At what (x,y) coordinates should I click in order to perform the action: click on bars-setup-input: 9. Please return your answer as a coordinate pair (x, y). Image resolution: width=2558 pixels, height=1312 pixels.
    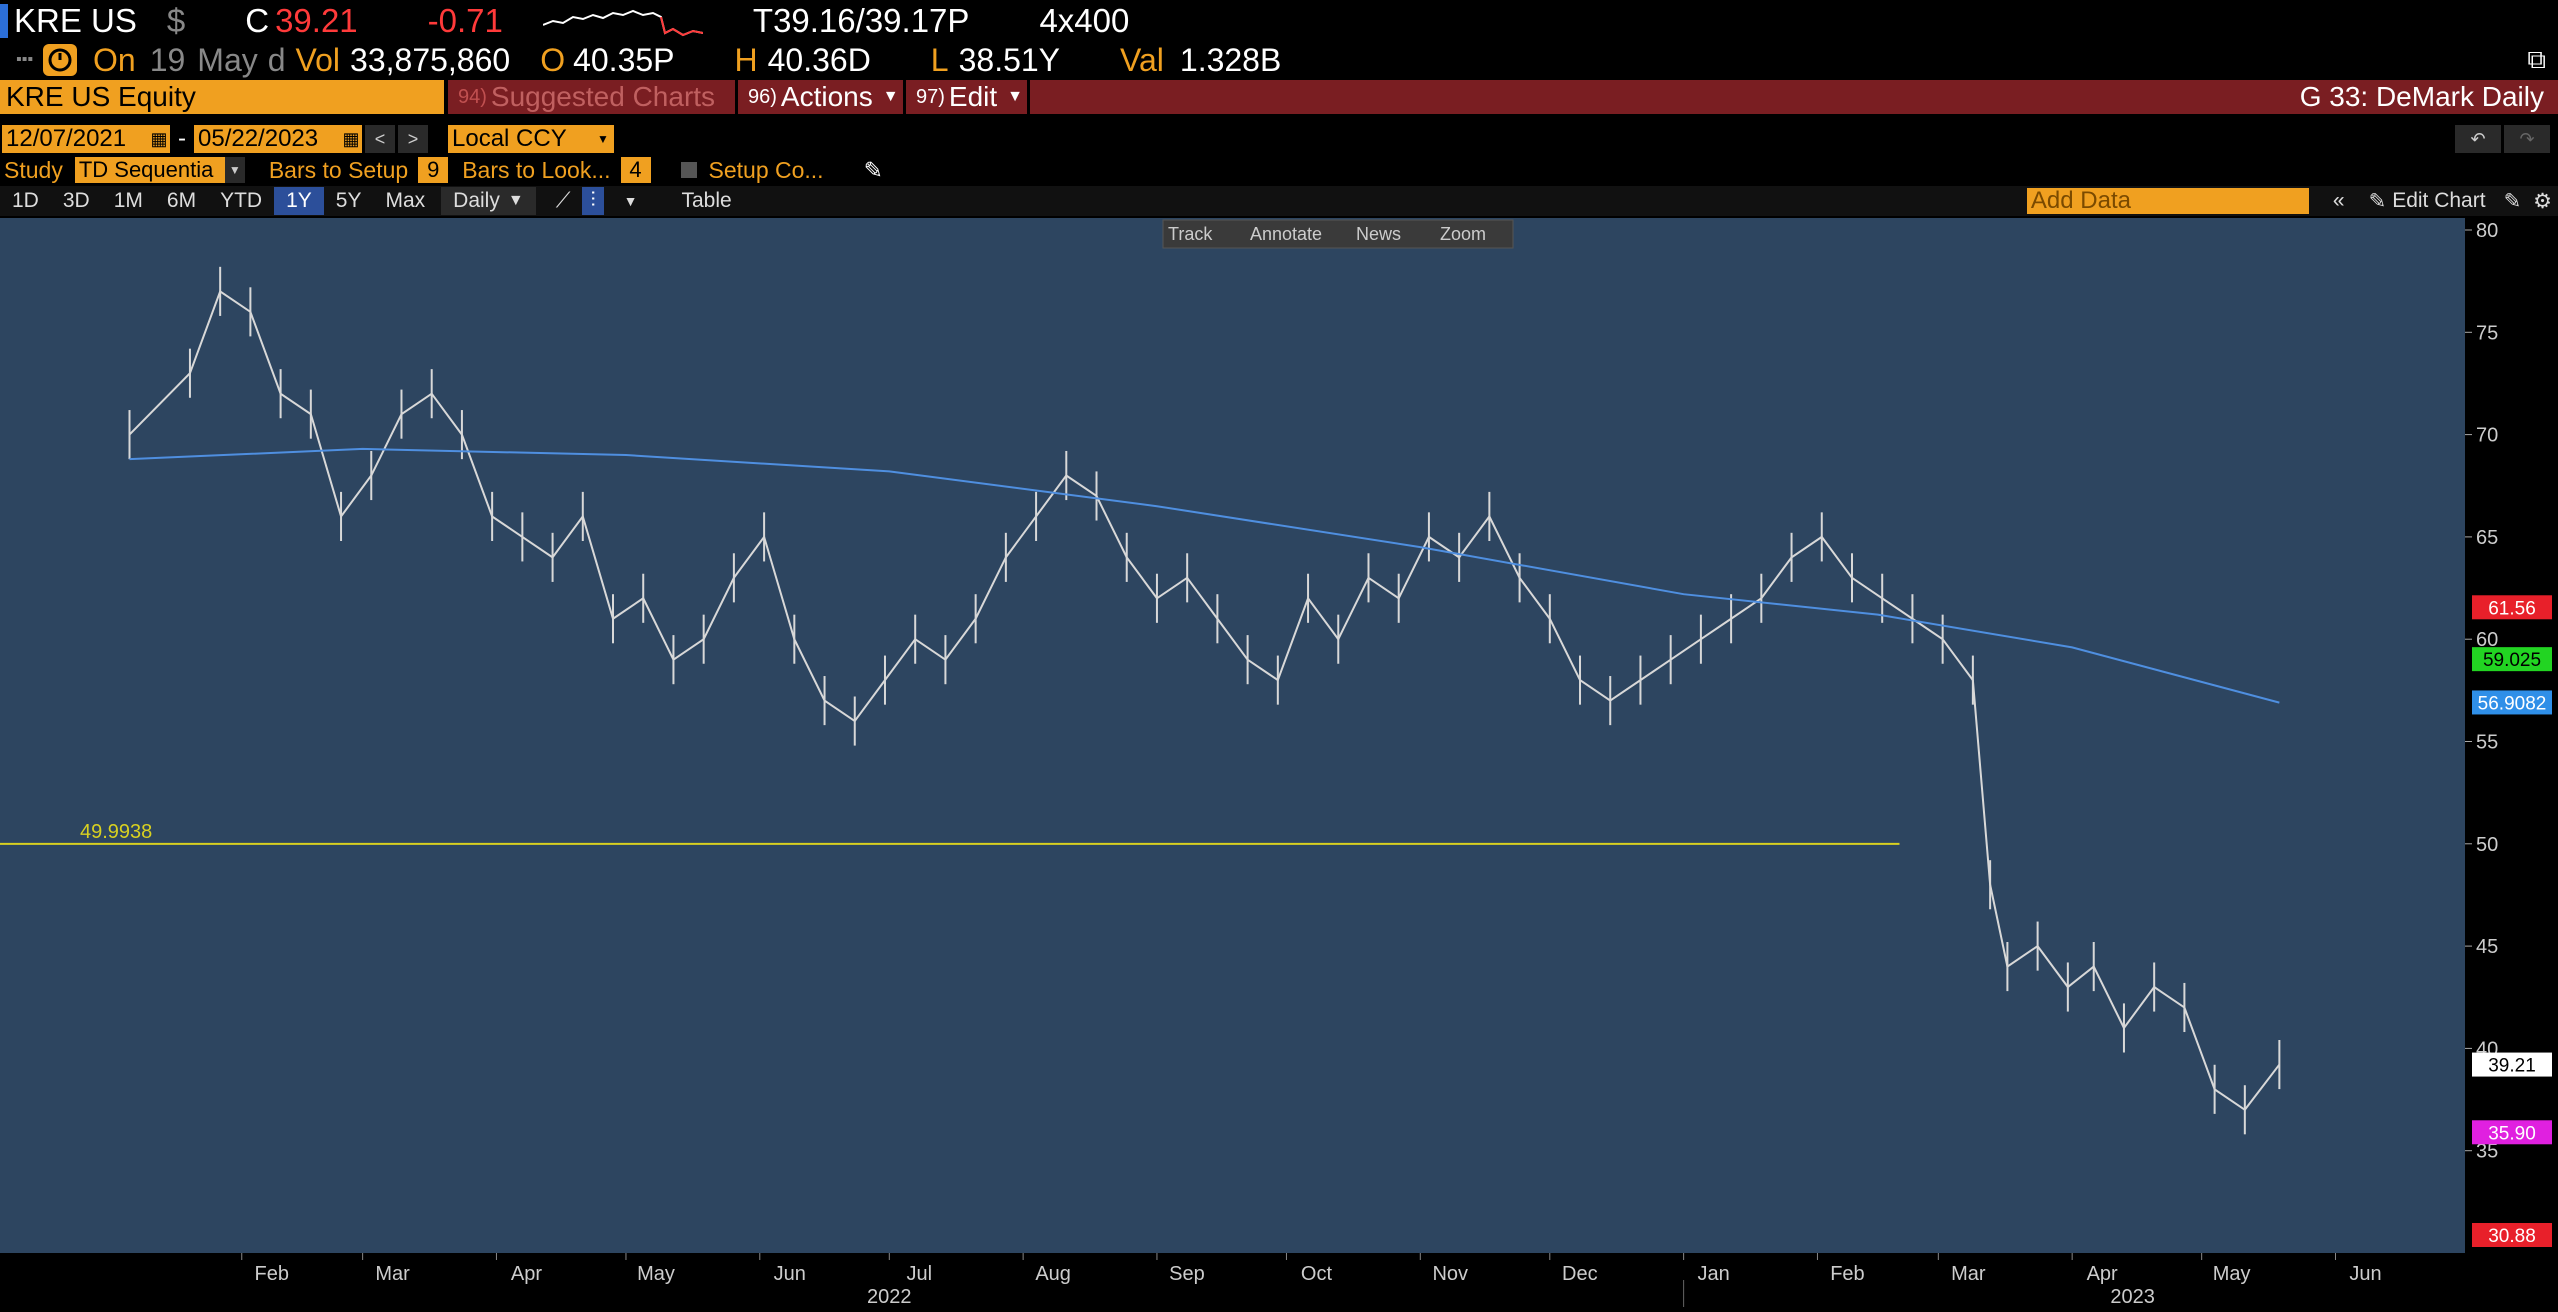
    Looking at the image, I should click on (433, 170).